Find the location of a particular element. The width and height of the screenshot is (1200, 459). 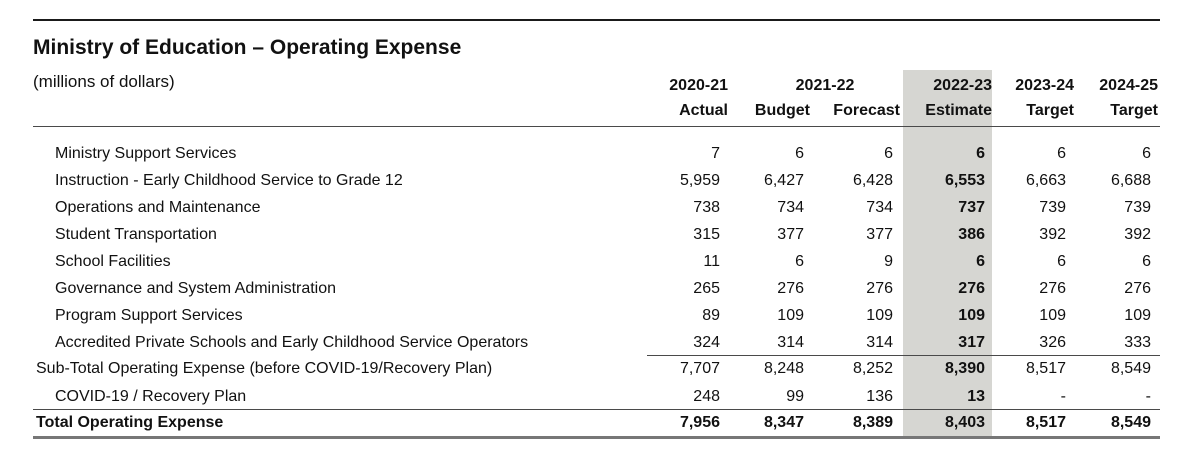

cell-budget: 109 is located at coordinates (790, 315).